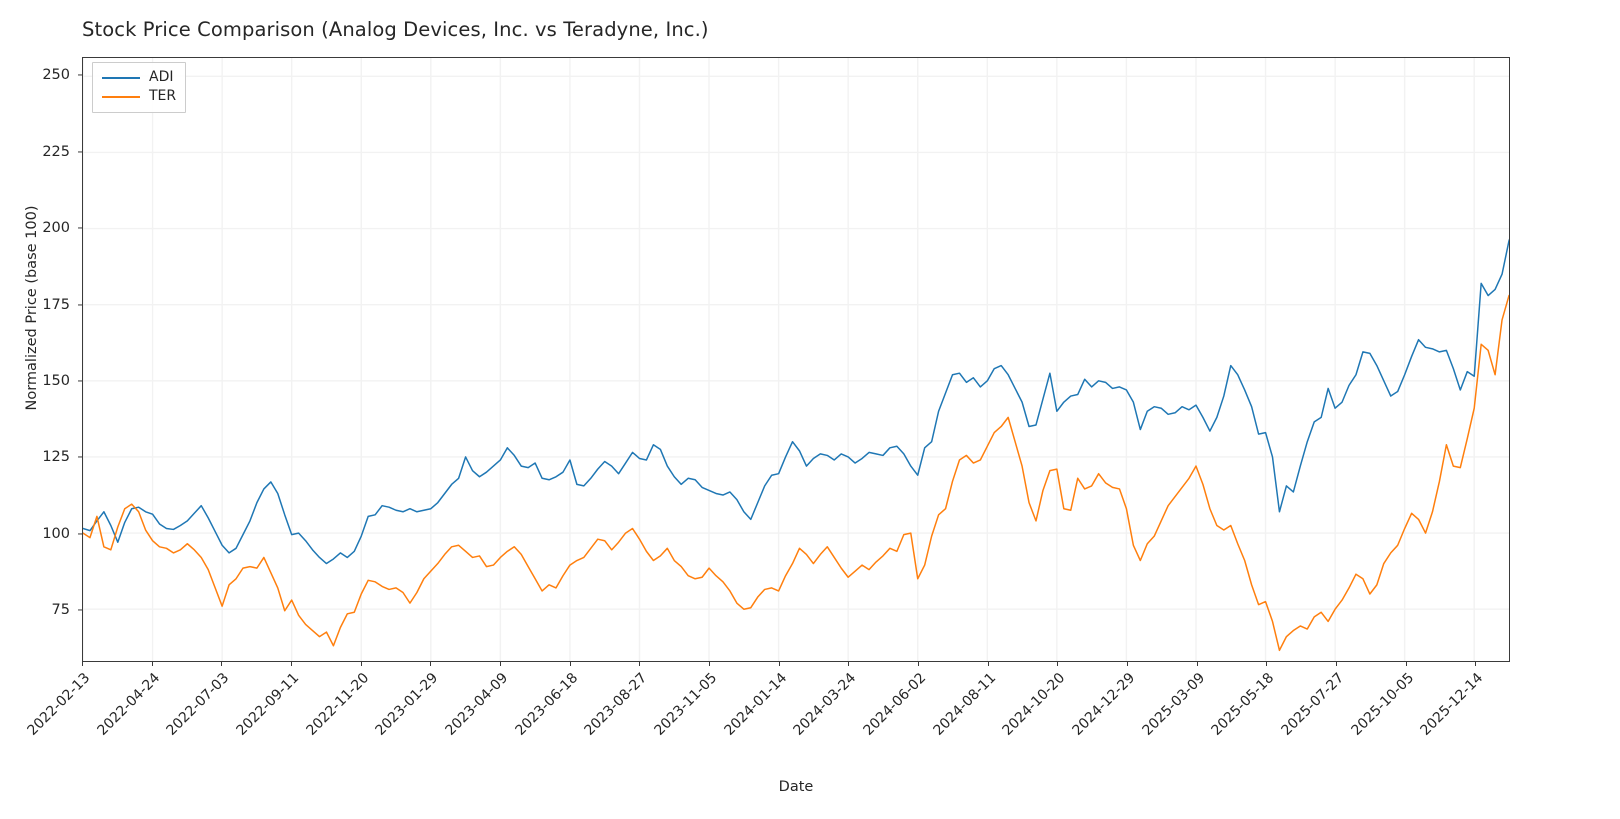 The height and width of the screenshot is (819, 1620). I want to click on y-tick-label: 150, so click(56, 380).